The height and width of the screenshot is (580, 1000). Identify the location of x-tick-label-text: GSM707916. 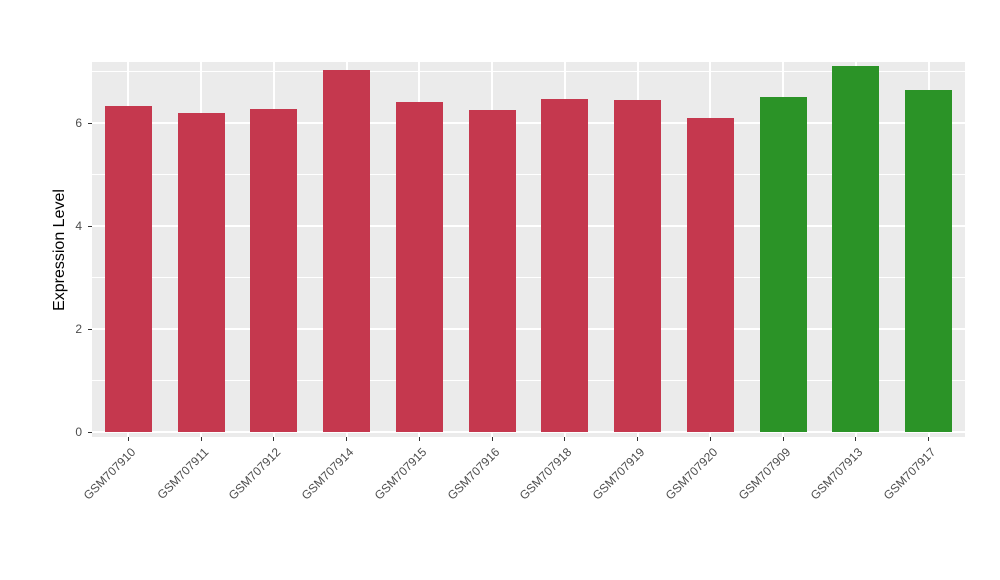
(473, 474).